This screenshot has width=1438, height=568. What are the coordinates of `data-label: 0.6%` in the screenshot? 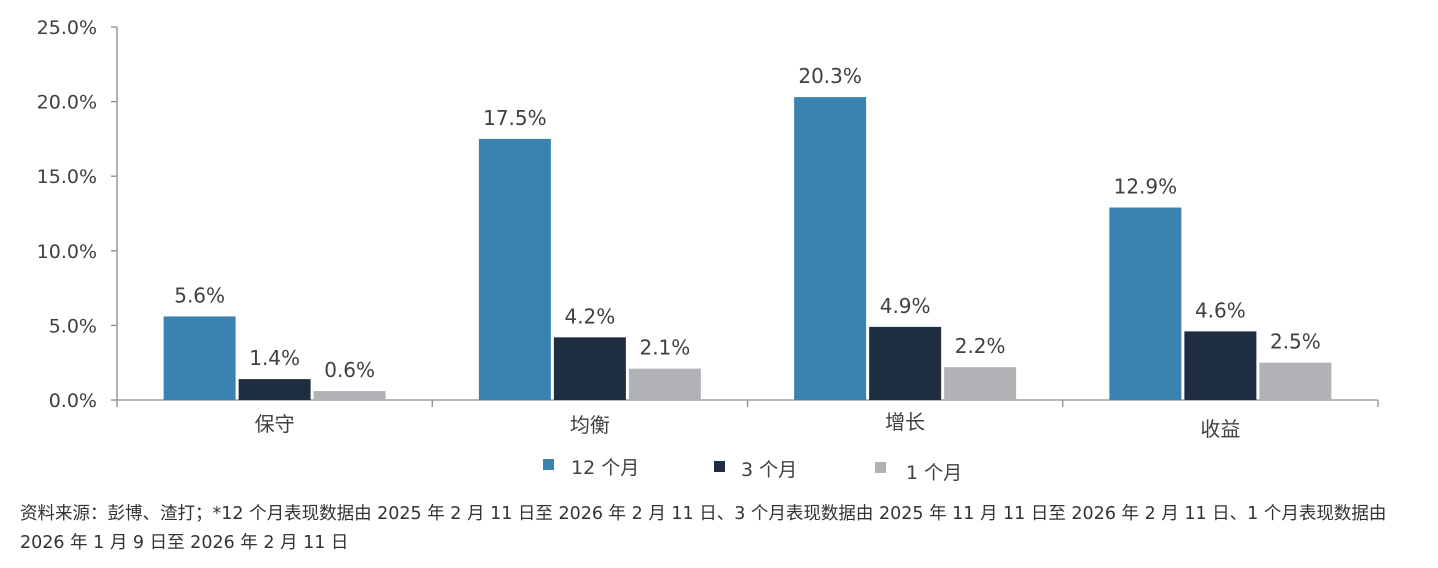 It's located at (349, 370).